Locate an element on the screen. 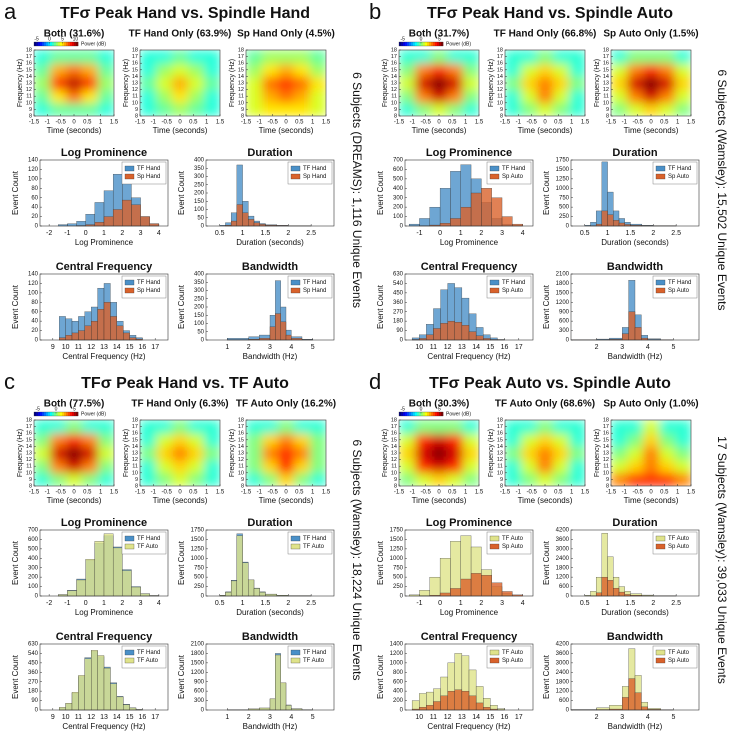  y-tick-label: 4200 is located at coordinates (563, 531).